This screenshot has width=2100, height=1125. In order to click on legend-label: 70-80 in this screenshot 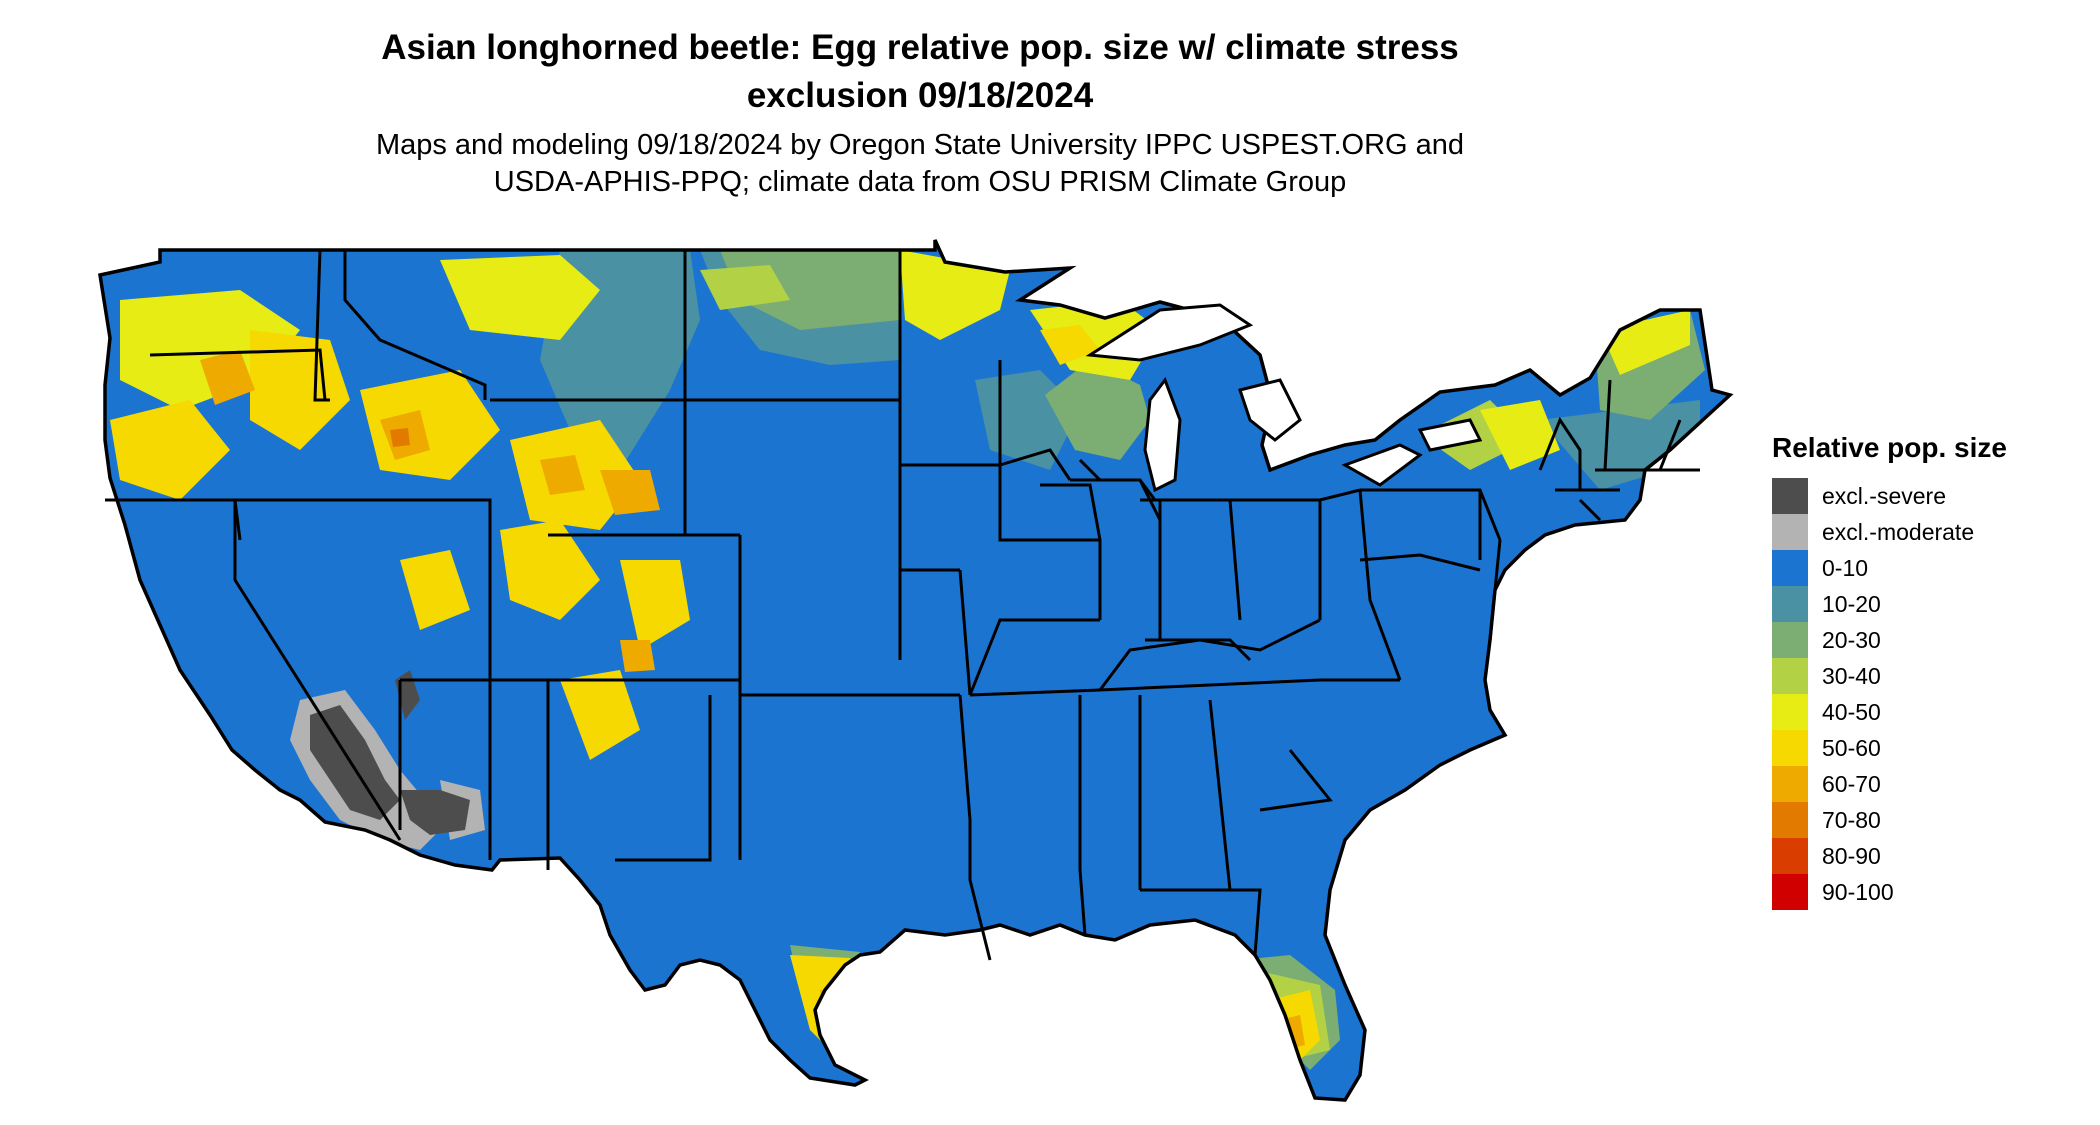, I will do `click(1851, 819)`.